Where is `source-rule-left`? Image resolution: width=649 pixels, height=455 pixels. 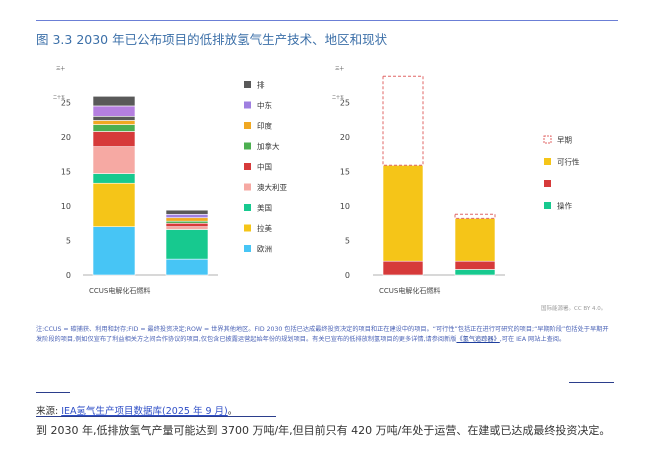
source-rule-left is located at coordinates (53, 392).